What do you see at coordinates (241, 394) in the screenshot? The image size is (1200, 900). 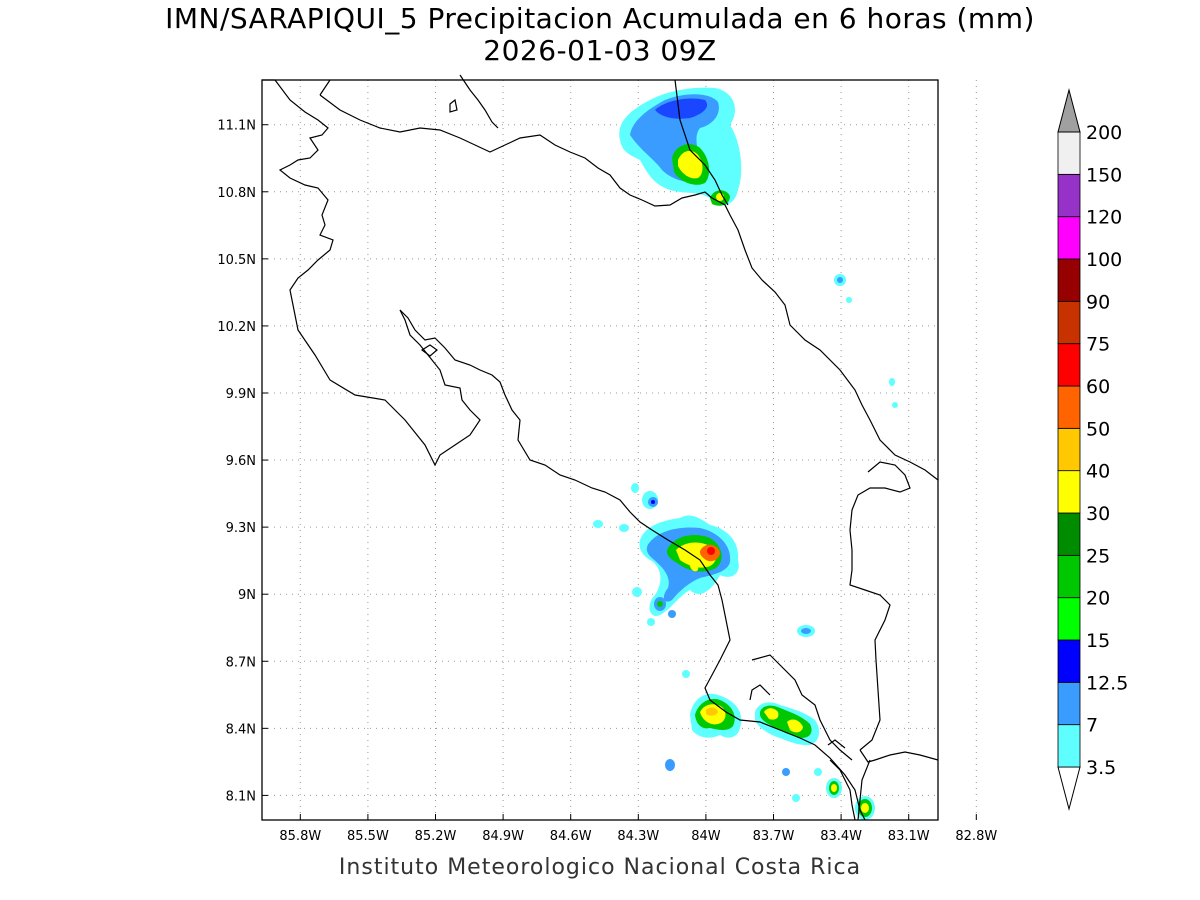 I see `y-tick-label: 9.9N` at bounding box center [241, 394].